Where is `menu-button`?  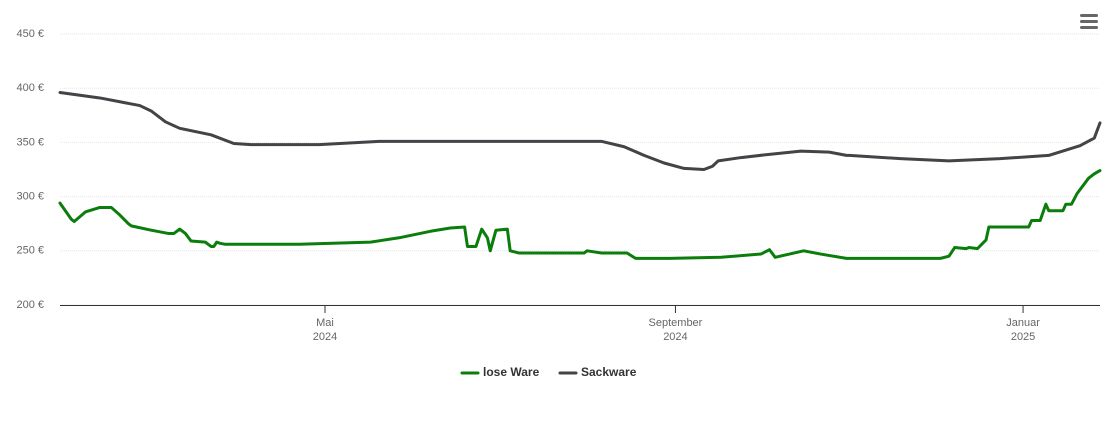
menu-button is located at coordinates (1089, 21).